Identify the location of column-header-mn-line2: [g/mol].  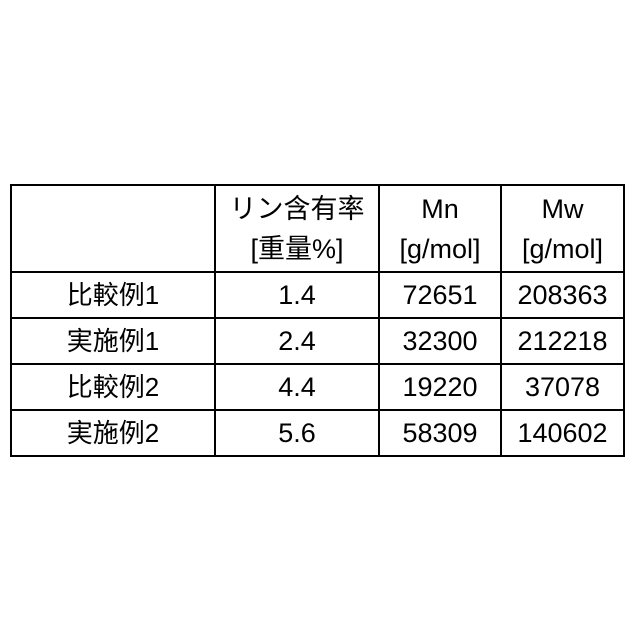
(440, 248).